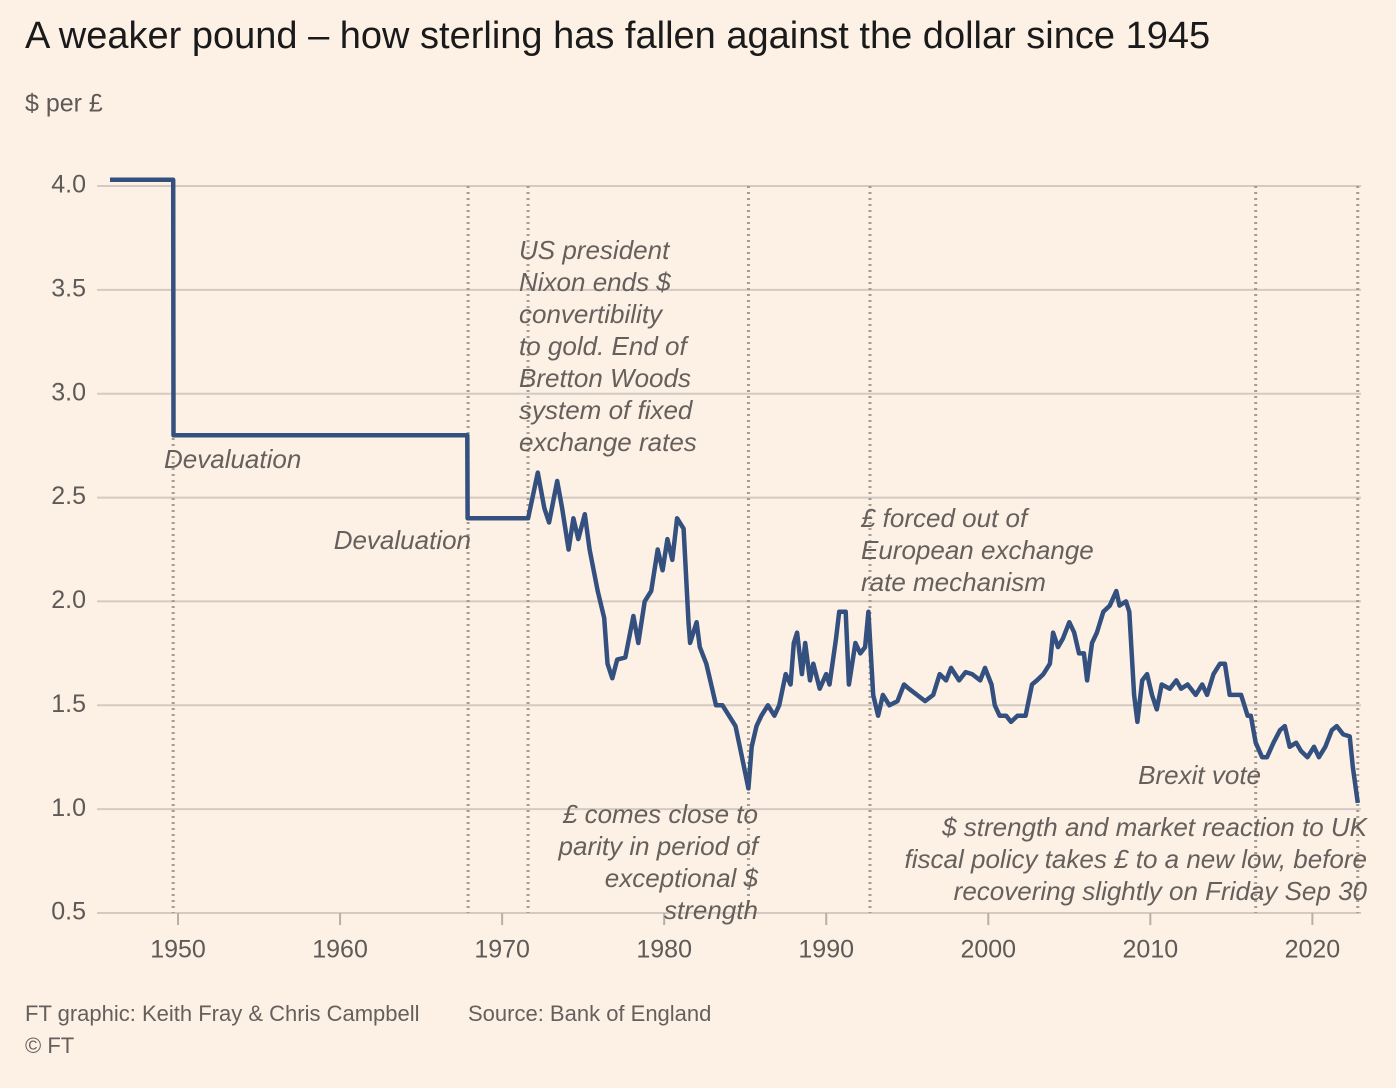  I want to click on annotation: Bretton Woods, so click(605, 378).